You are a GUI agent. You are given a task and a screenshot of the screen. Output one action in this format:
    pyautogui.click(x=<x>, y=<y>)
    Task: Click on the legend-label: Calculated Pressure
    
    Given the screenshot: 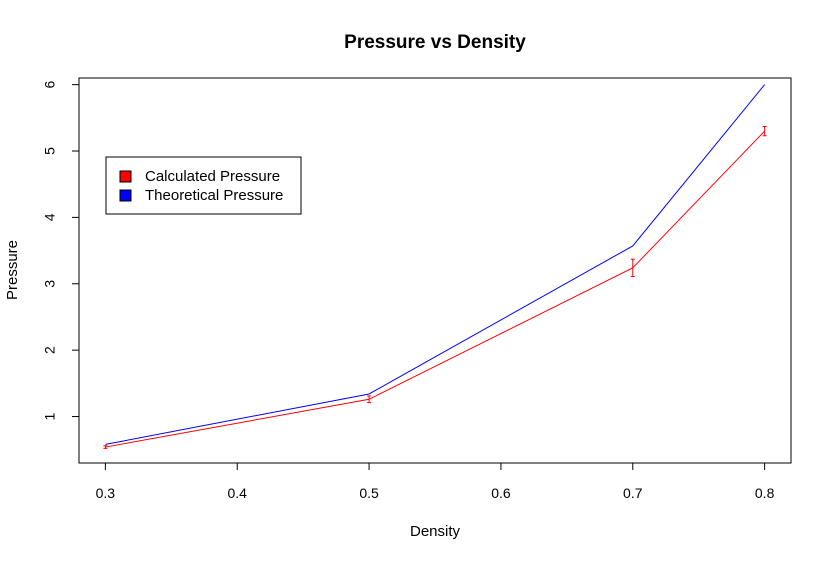 What is the action you would take?
    pyautogui.click(x=212, y=176)
    